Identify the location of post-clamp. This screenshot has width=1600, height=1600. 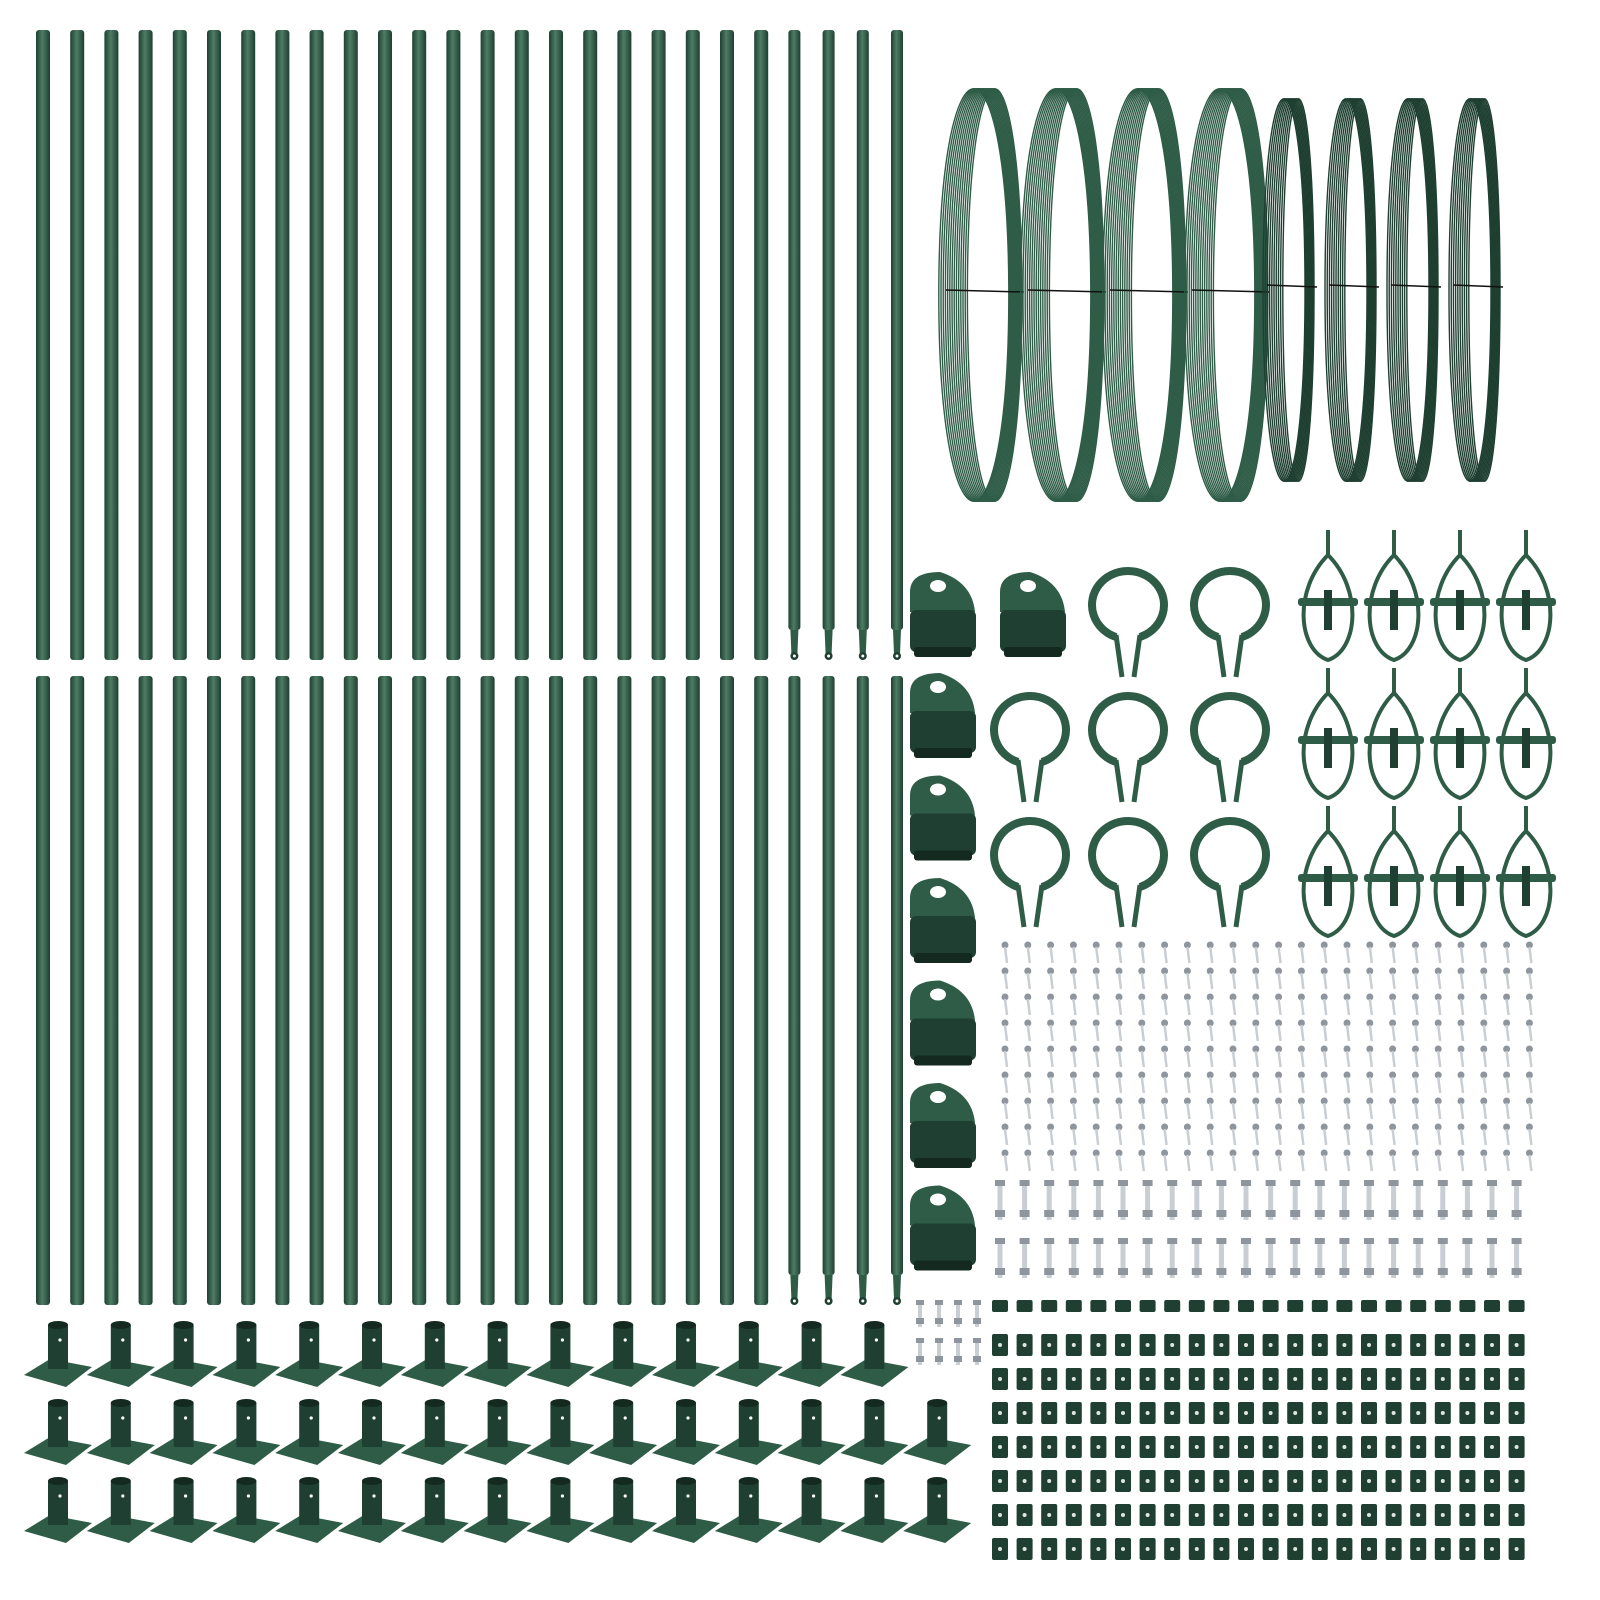
(1128, 622).